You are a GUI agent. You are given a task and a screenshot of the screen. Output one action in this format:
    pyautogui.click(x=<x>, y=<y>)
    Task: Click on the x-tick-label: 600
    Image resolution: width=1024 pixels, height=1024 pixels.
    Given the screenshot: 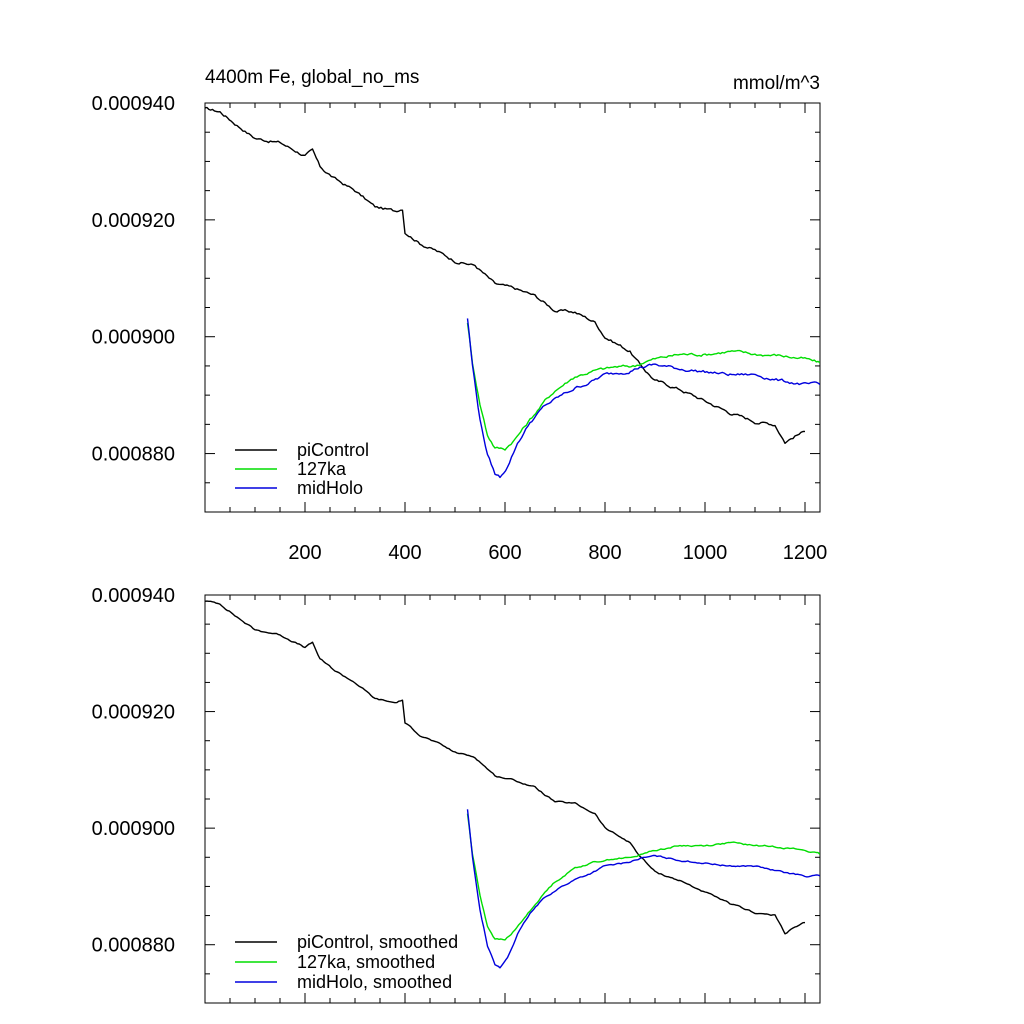 What is the action you would take?
    pyautogui.click(x=504, y=553)
    